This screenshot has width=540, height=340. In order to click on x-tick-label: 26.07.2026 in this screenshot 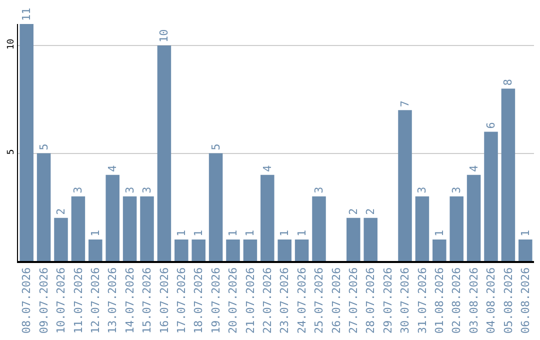, I will do `click(336, 300)`.